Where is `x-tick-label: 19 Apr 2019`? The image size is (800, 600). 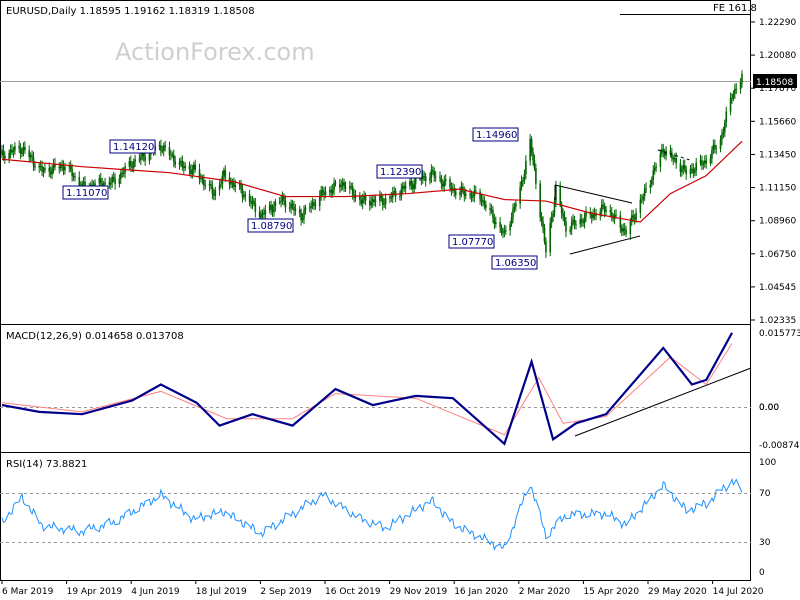 x-tick-label: 19 Apr 2019 is located at coordinates (95, 592).